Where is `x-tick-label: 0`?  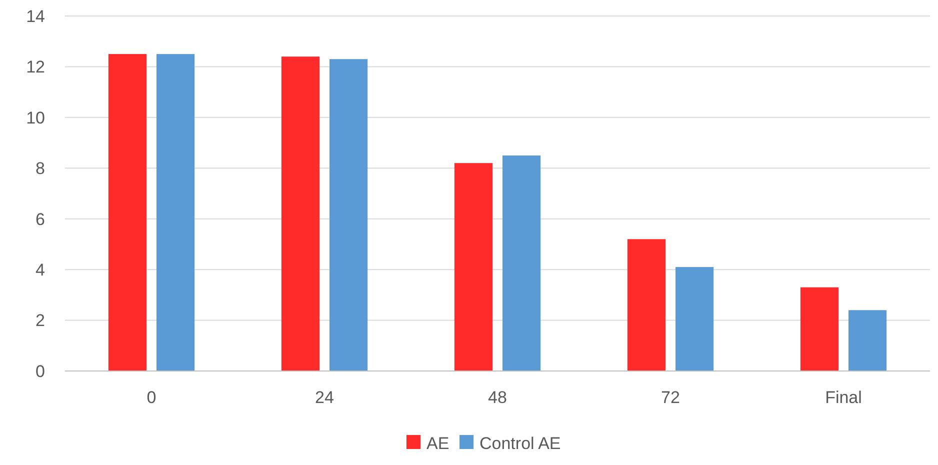
x-tick-label: 0 is located at coordinates (151, 397).